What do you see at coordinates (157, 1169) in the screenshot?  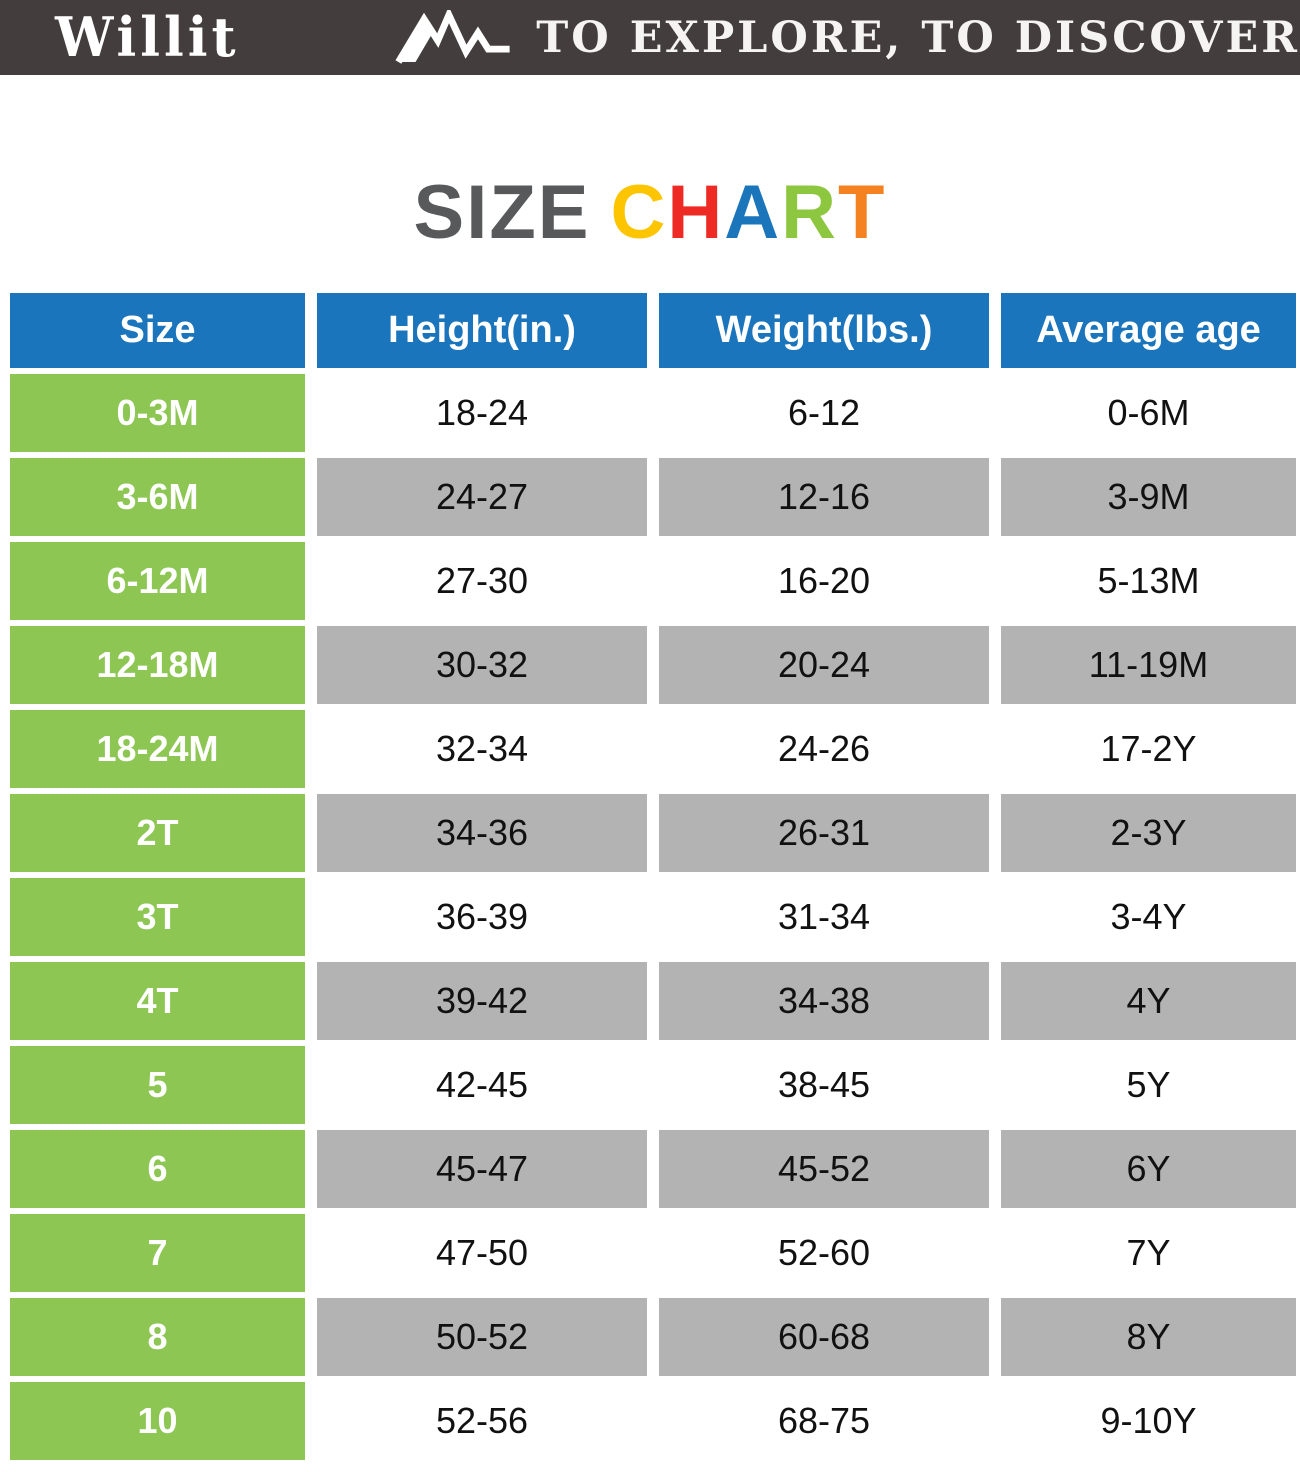 I see `size-cell: 6` at bounding box center [157, 1169].